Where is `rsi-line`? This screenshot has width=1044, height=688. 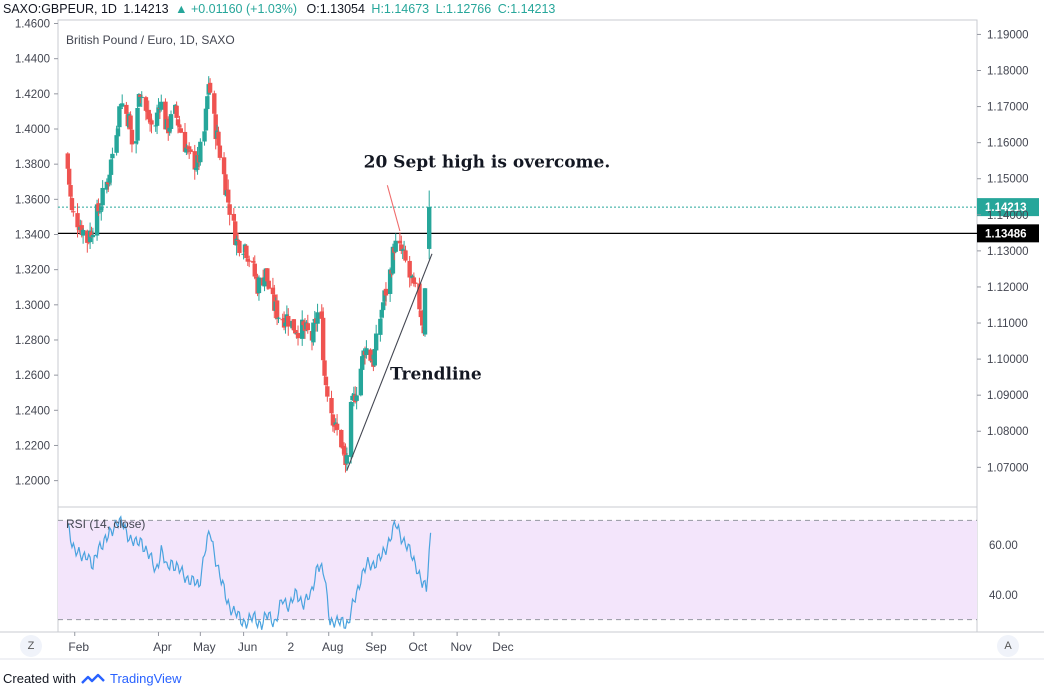 rsi-line is located at coordinates (249, 572).